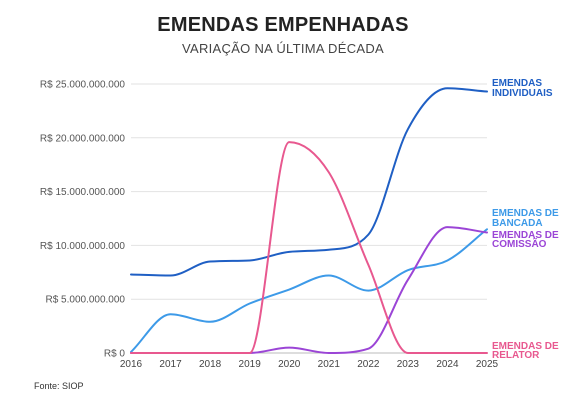 The width and height of the screenshot is (566, 403). Describe the element at coordinates (83, 192) in the screenshot. I see `y-tick-label: R$ 15.000.000.000` at that location.